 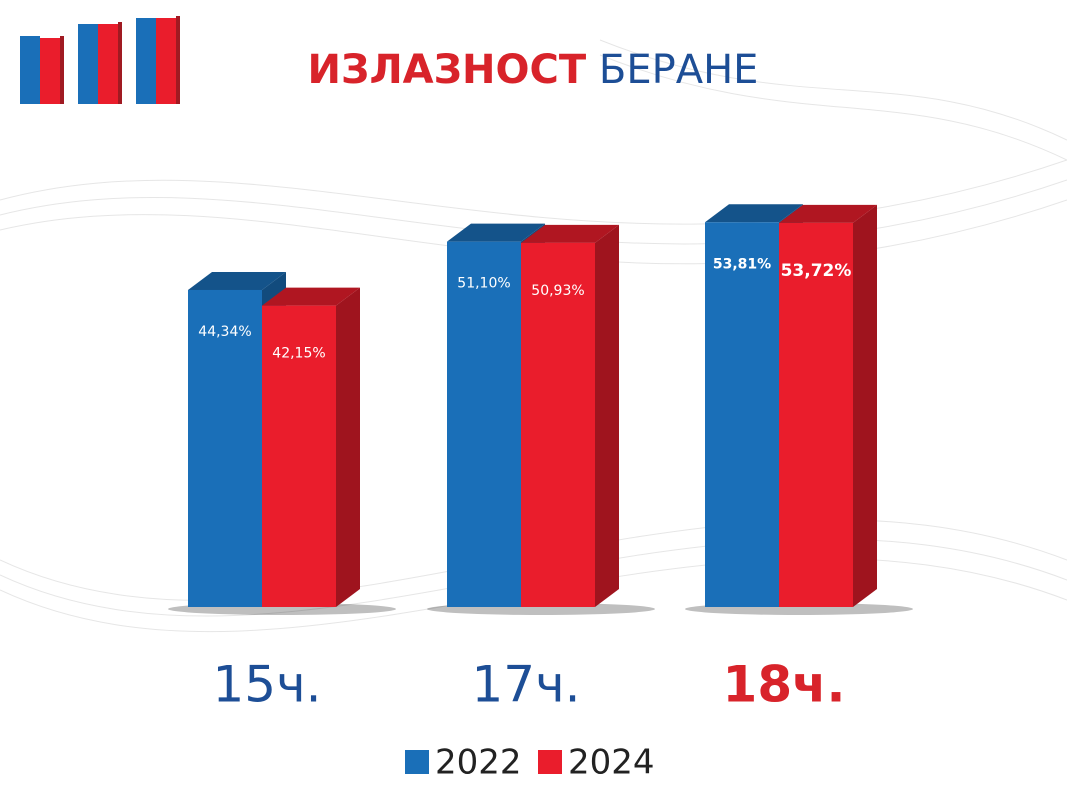 What do you see at coordinates (784, 685) in the screenshot?
I see `x-tick-label: 18ч.` at bounding box center [784, 685].